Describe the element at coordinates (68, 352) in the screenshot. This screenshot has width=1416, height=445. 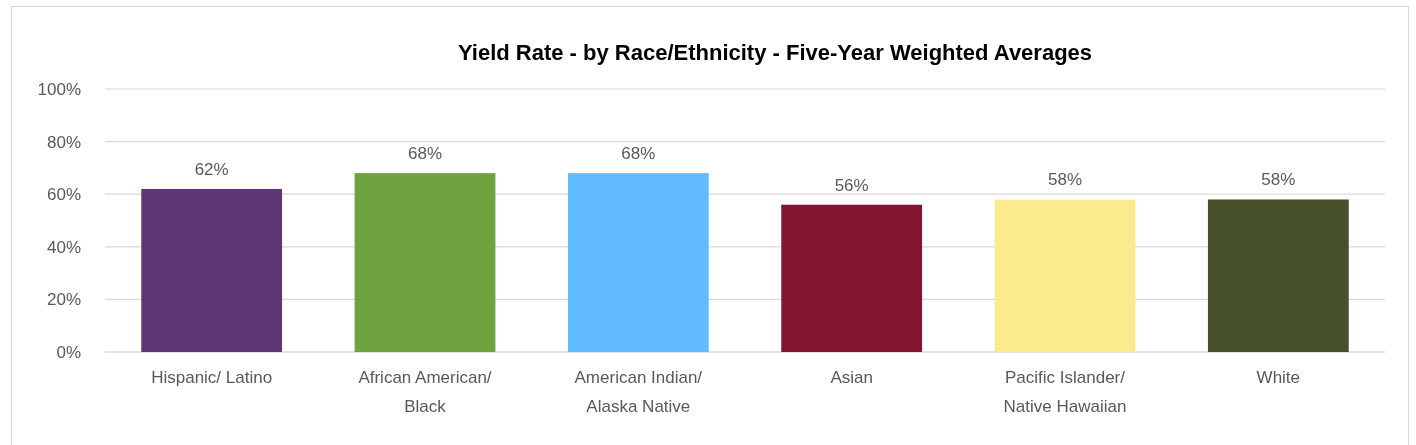
I see `y-tick-label: 0%` at that location.